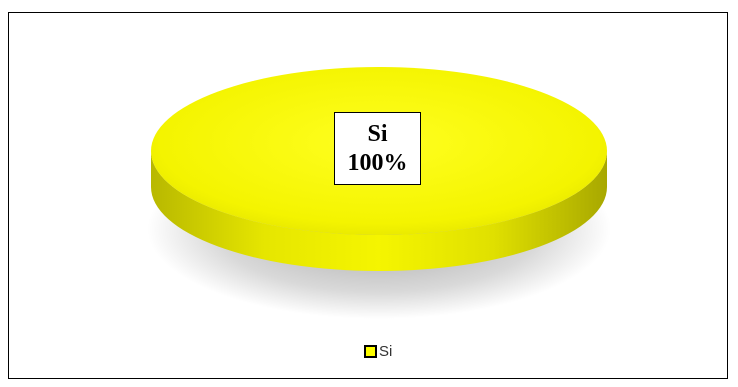 The image size is (738, 387). What do you see at coordinates (377, 148) in the screenshot?
I see `data-label: Si 100%` at bounding box center [377, 148].